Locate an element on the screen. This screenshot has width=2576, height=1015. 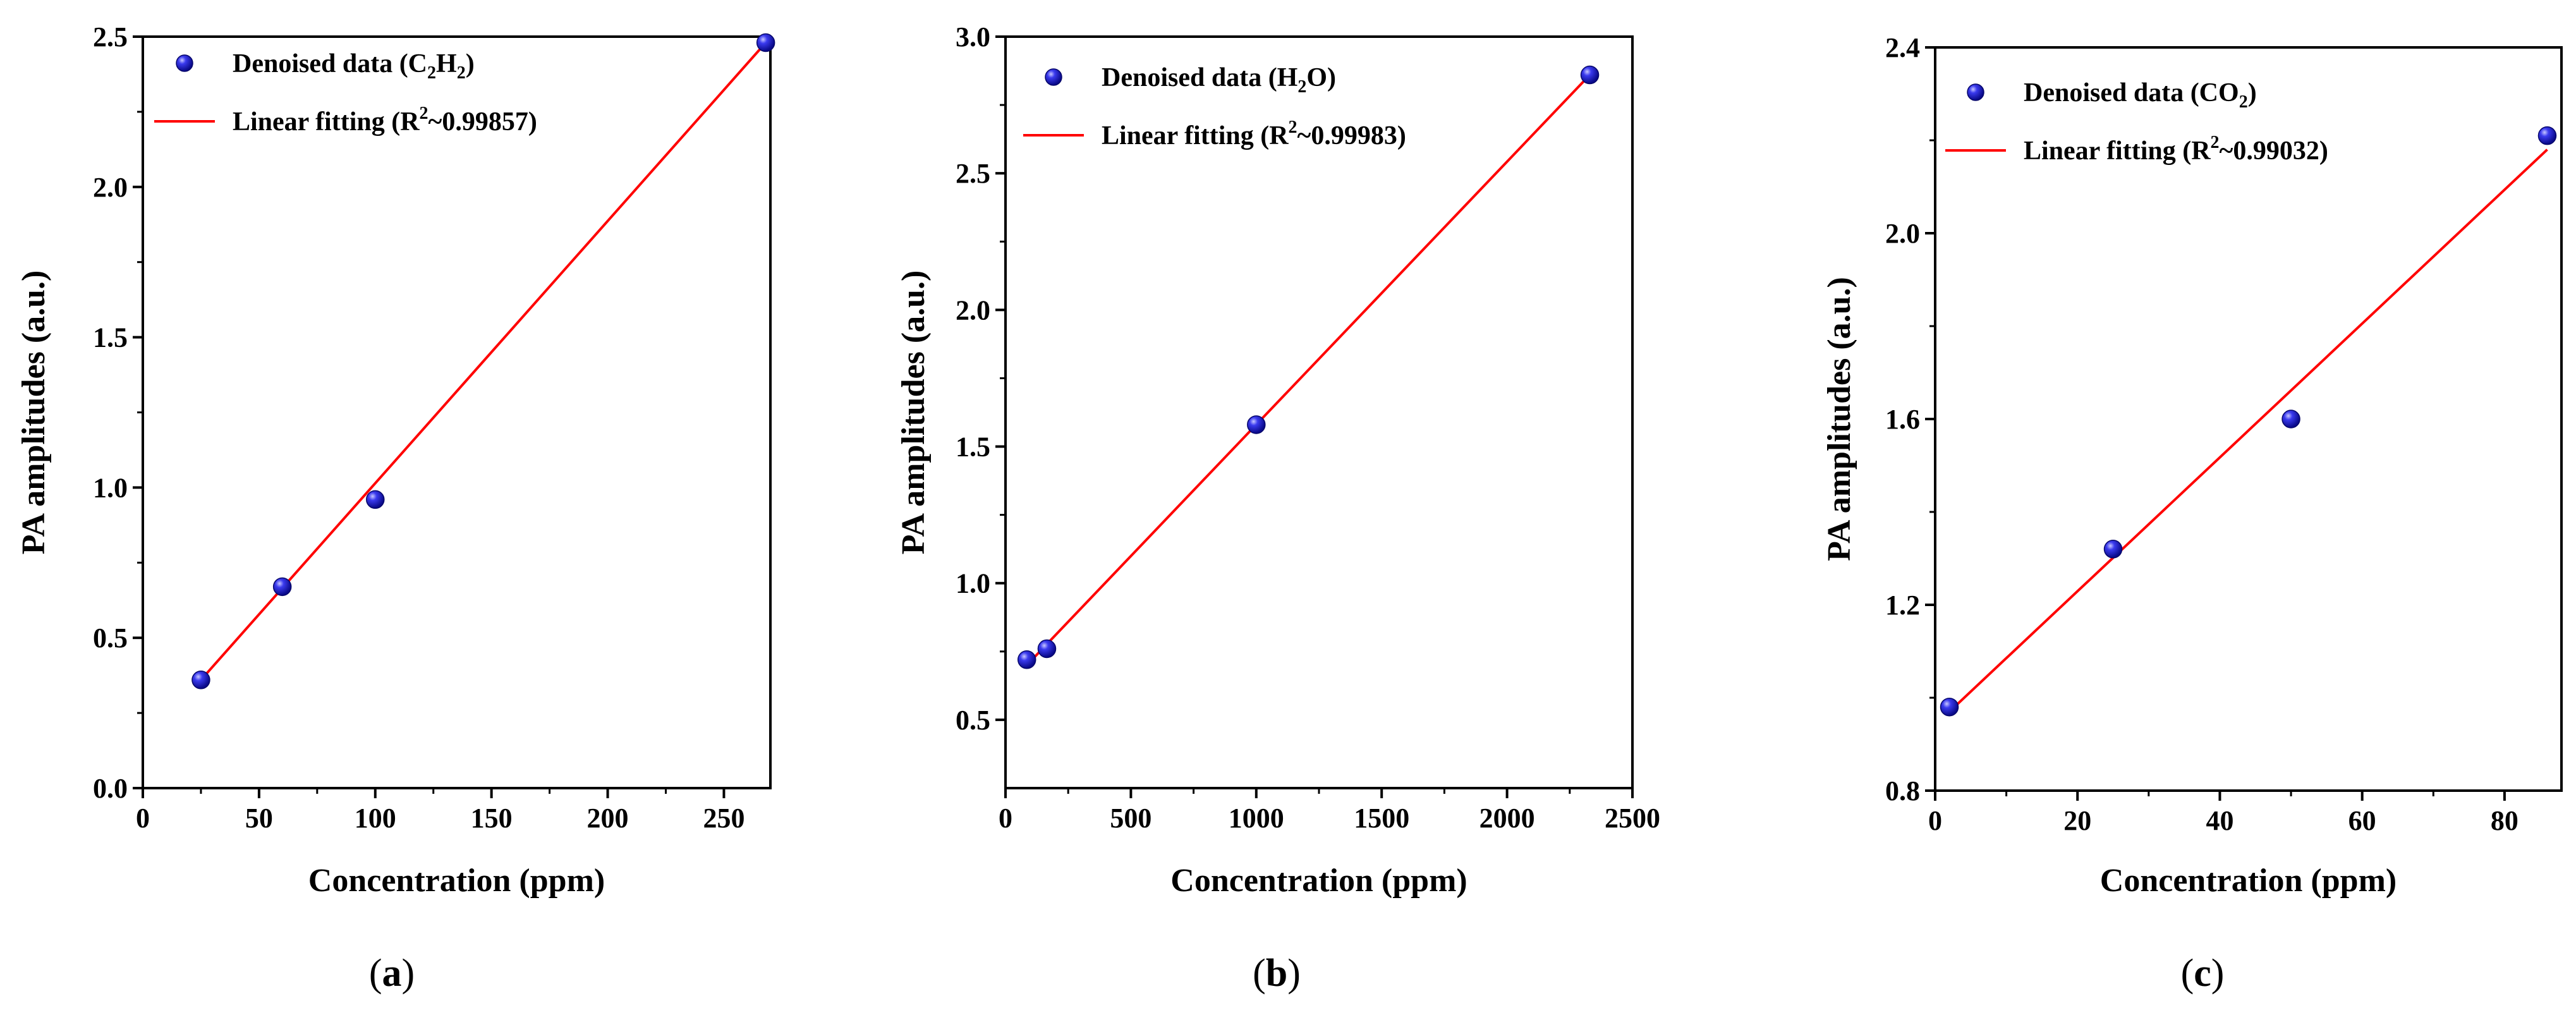
x-tick-label: 2000 is located at coordinates (1507, 818).